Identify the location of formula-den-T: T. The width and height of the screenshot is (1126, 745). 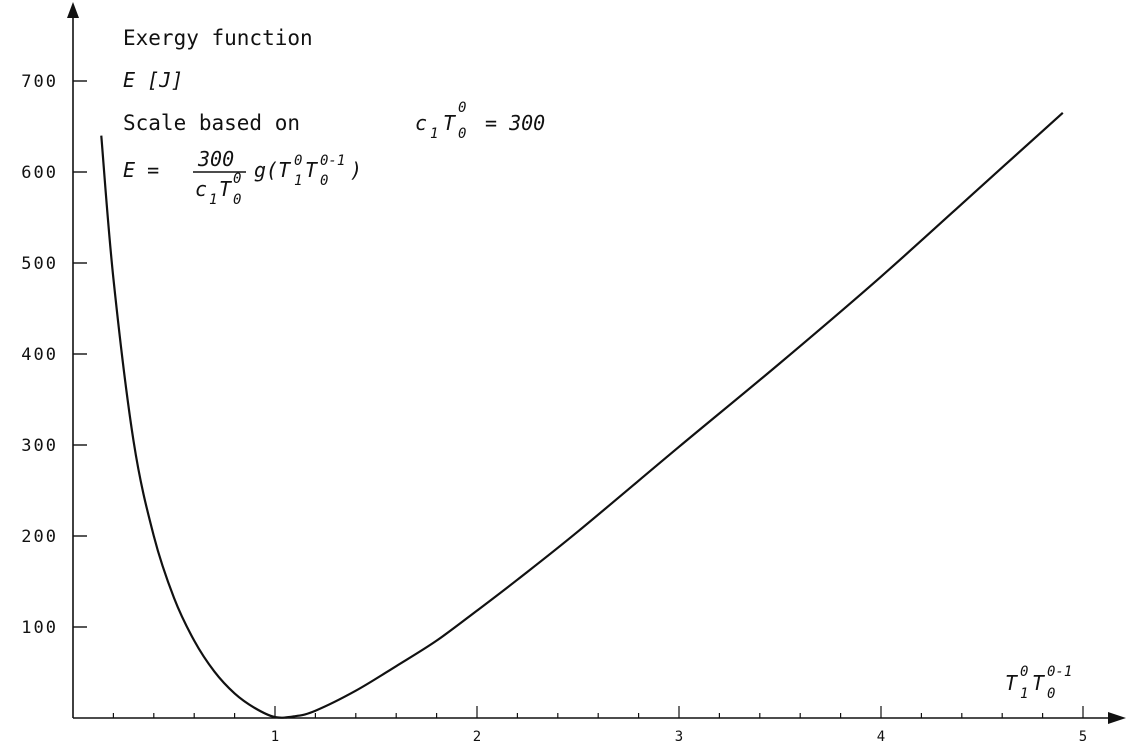
(226, 189).